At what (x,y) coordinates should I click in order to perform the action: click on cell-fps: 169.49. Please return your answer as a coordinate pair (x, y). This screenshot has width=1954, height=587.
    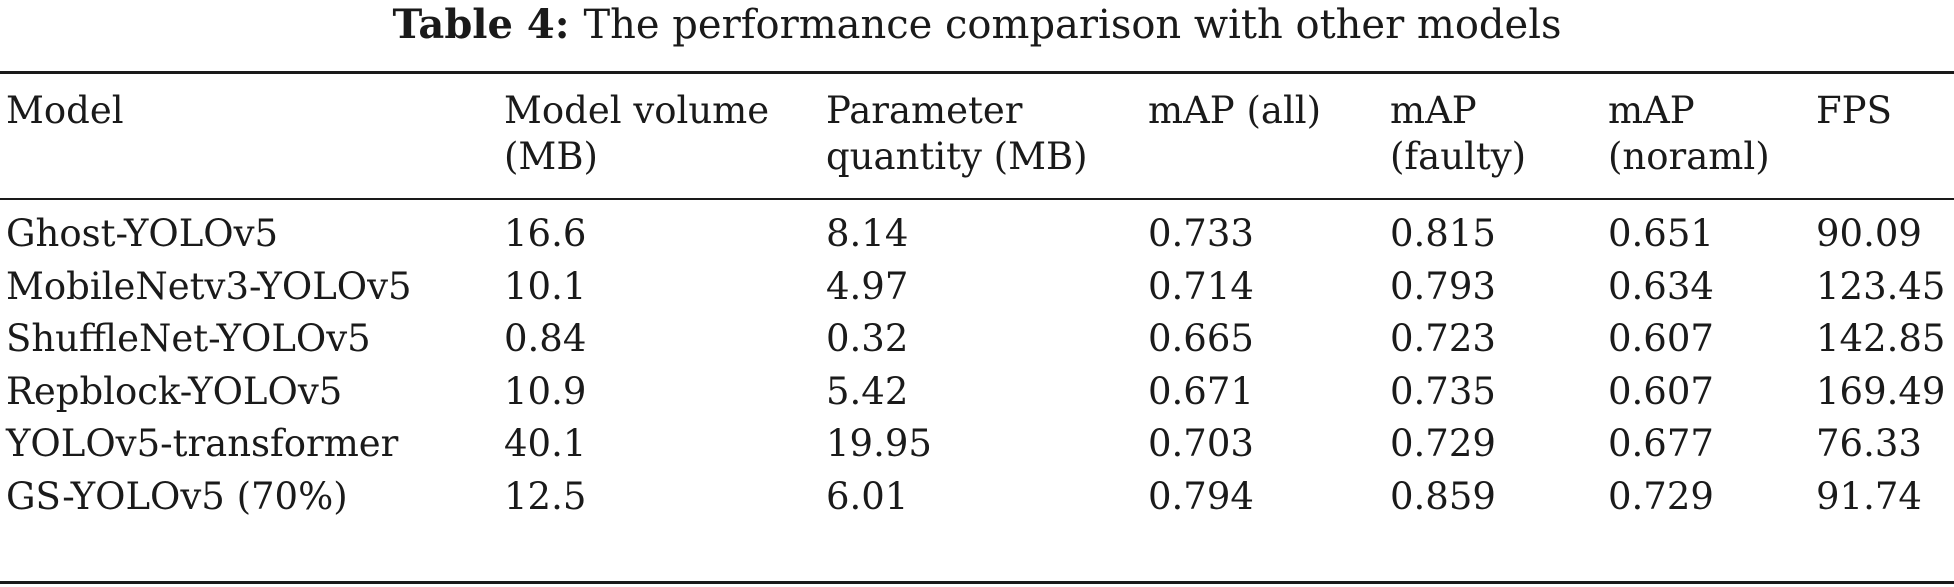
    Looking at the image, I should click on (1881, 391).